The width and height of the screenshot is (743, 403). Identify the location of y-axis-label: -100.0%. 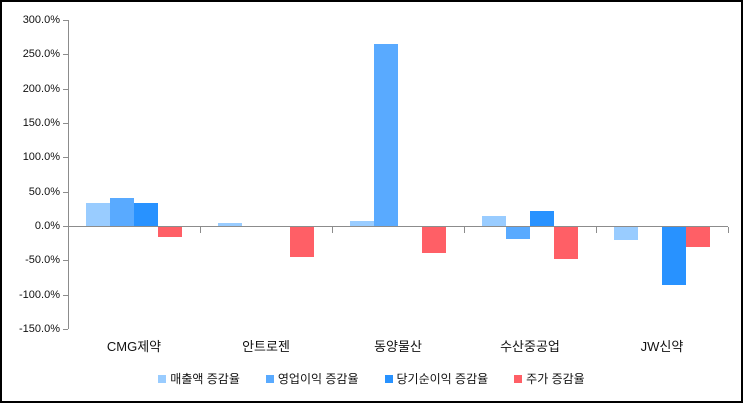
(39, 294).